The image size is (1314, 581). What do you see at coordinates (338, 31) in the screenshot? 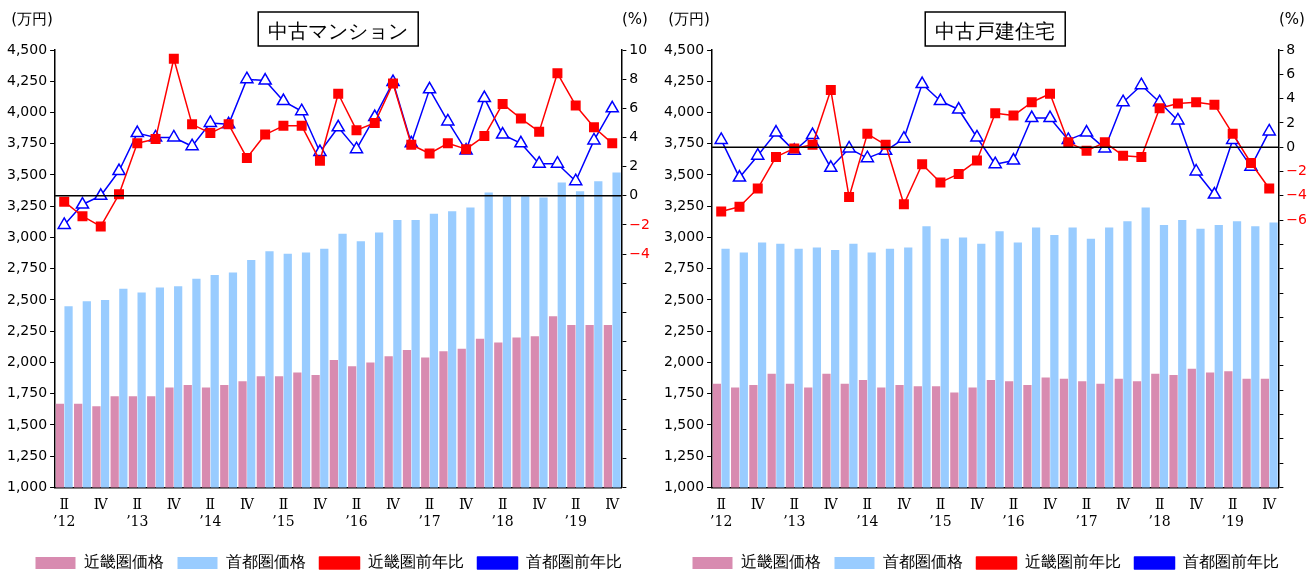
I see `chart-title: 中古マンション` at bounding box center [338, 31].